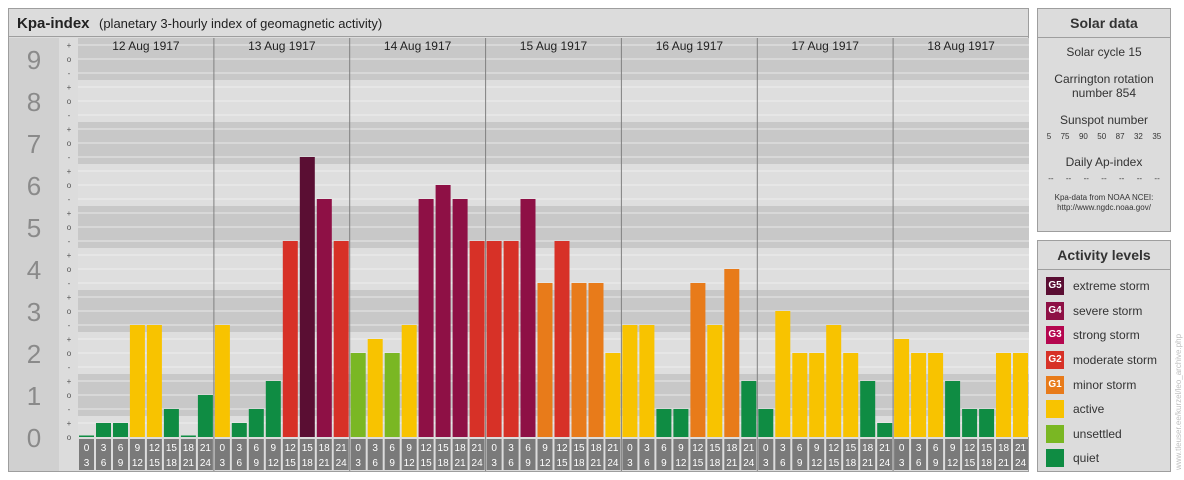 Image resolution: width=1184 pixels, height=480 pixels. Describe the element at coordinates (1055, 458) in the screenshot. I see `legend-swatch` at that location.